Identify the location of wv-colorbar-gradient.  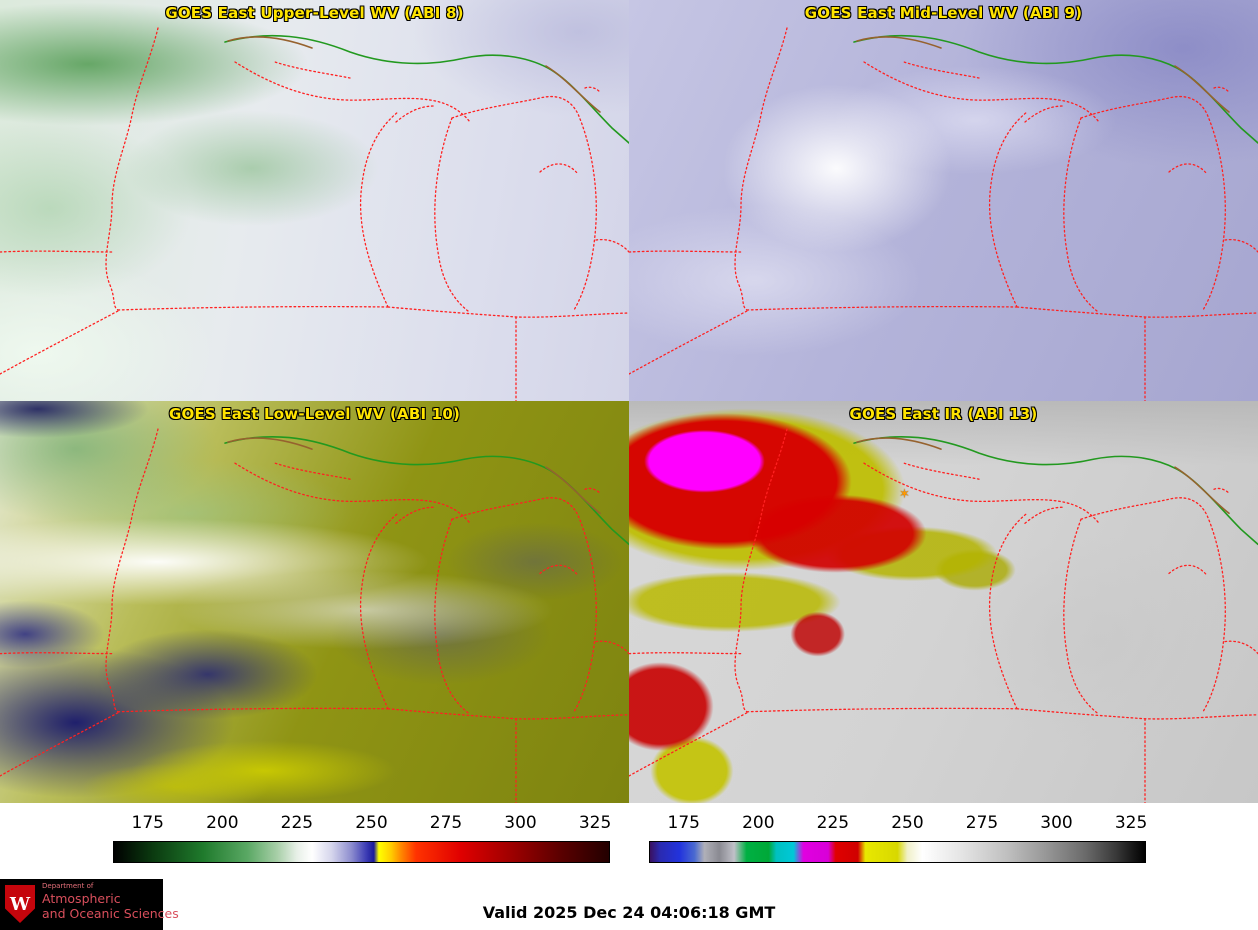
(361, 852).